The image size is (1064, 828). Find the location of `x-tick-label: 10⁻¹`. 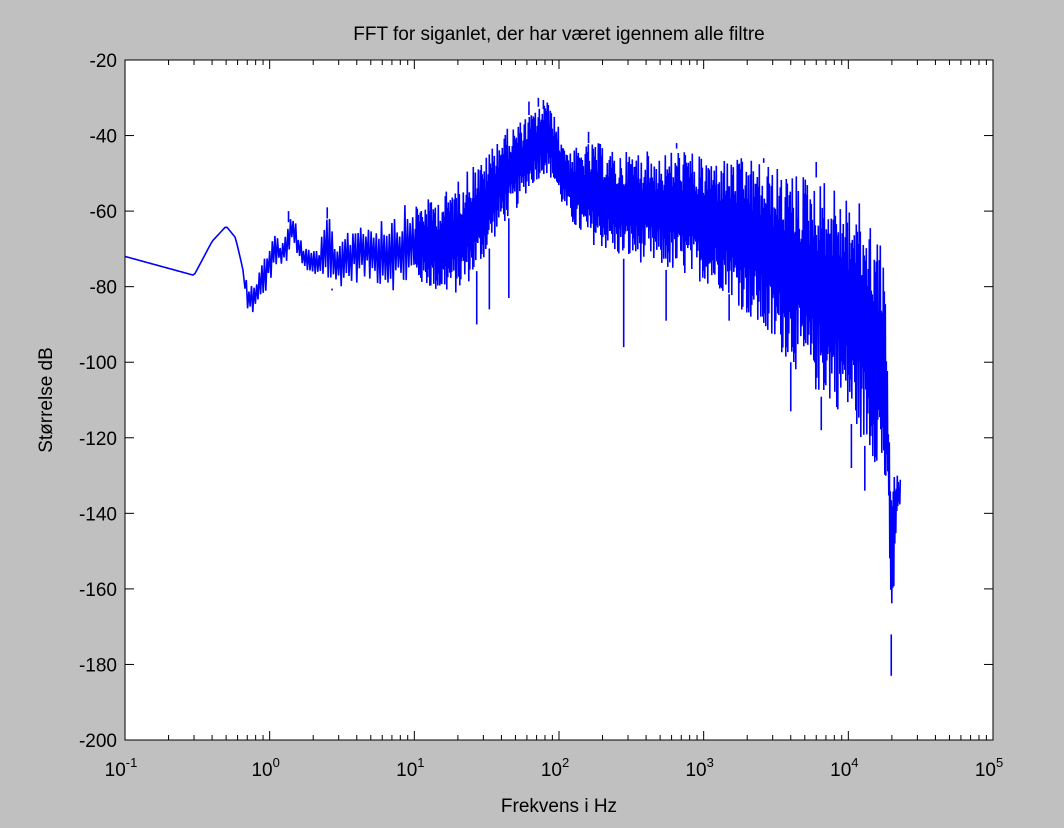

x-tick-label: 10⁻¹ is located at coordinates (121, 768).